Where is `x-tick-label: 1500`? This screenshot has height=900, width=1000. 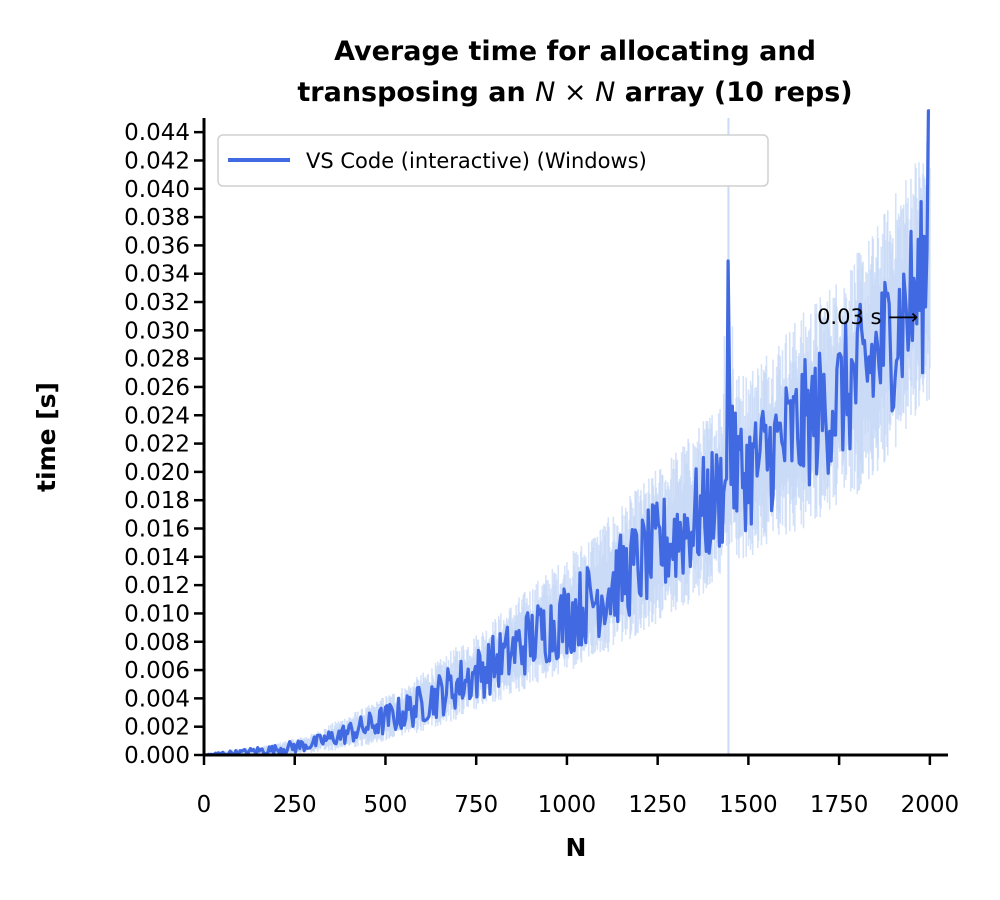 x-tick-label: 1500 is located at coordinates (748, 805).